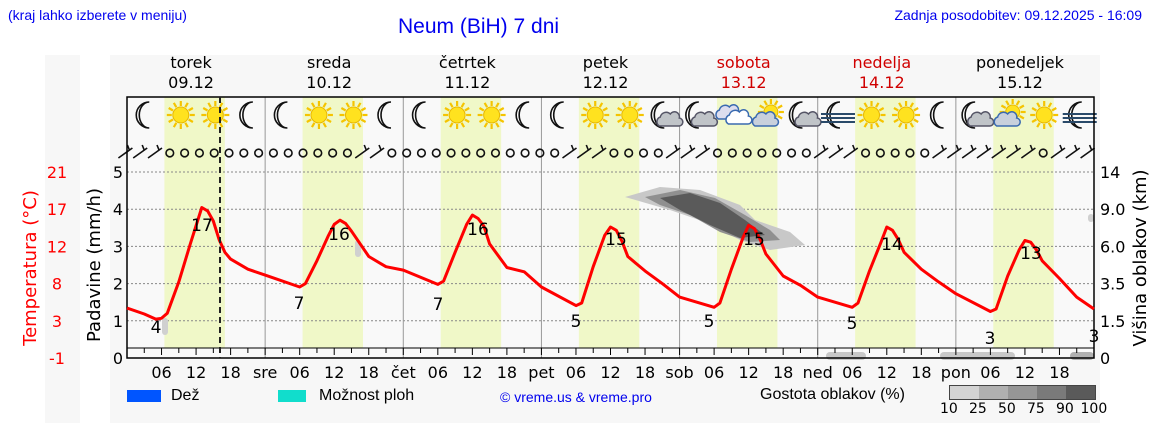 This screenshot has height=443, width=1152. Describe the element at coordinates (403, 372) in the screenshot. I see `x-tick: čet` at that location.